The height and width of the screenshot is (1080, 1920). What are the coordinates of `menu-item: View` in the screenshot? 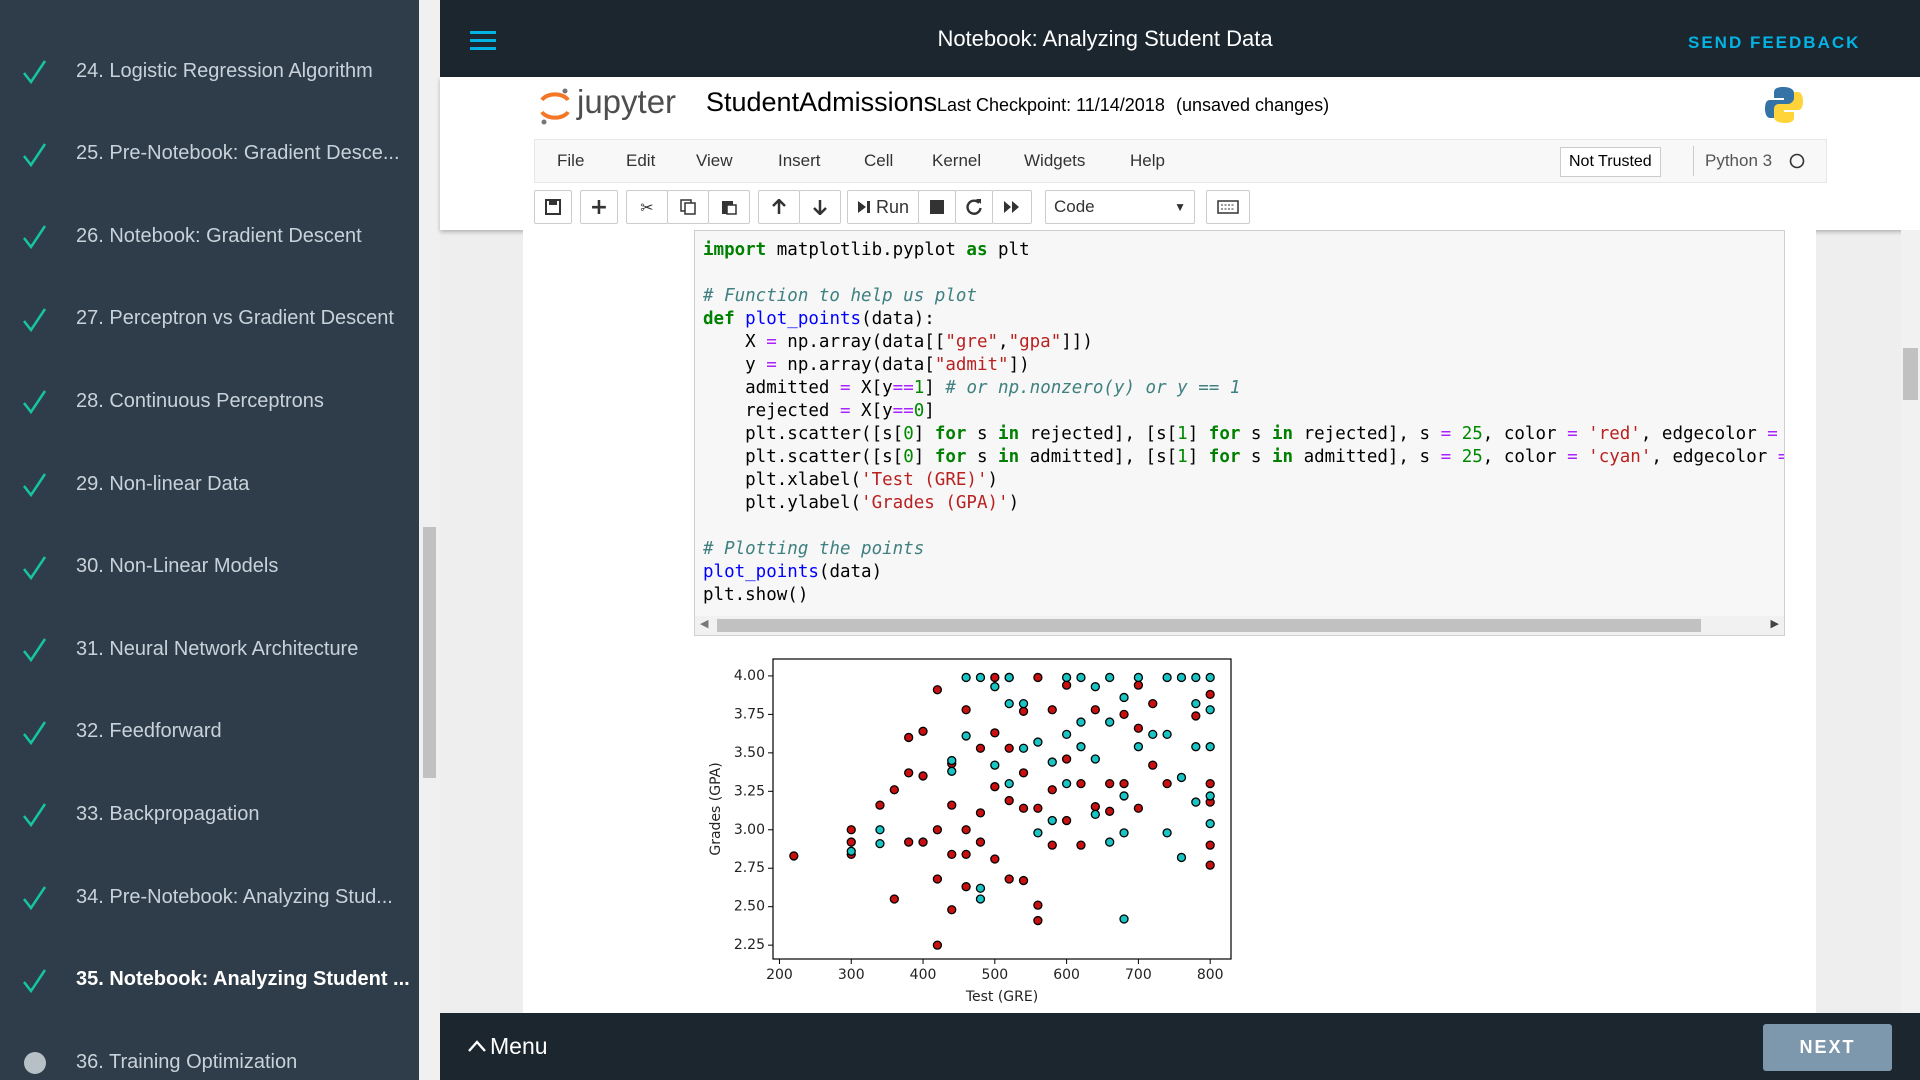 It's located at (714, 160).